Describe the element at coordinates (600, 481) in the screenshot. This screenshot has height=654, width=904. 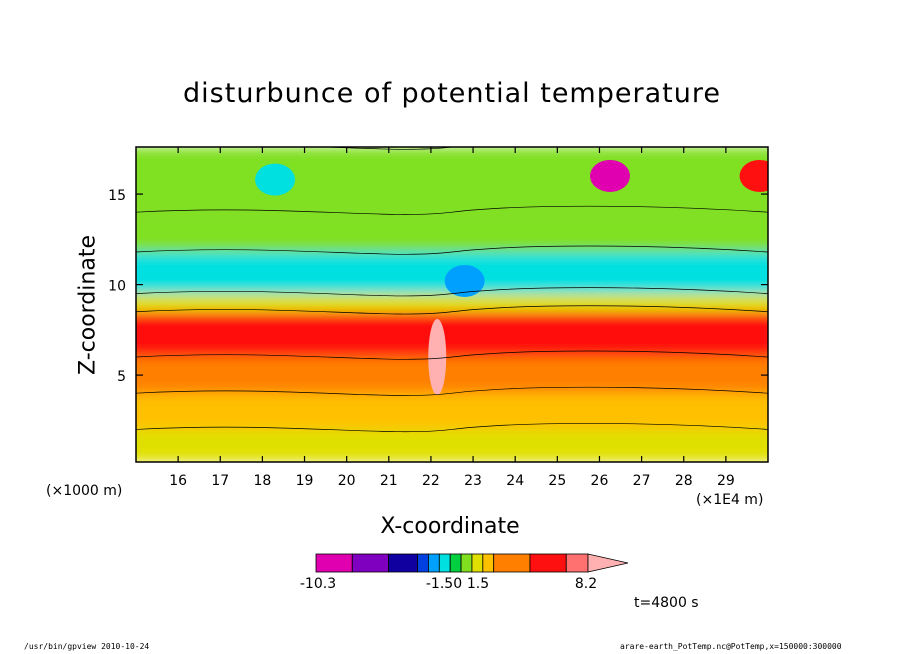
I see `x-tick-label: 26` at that location.